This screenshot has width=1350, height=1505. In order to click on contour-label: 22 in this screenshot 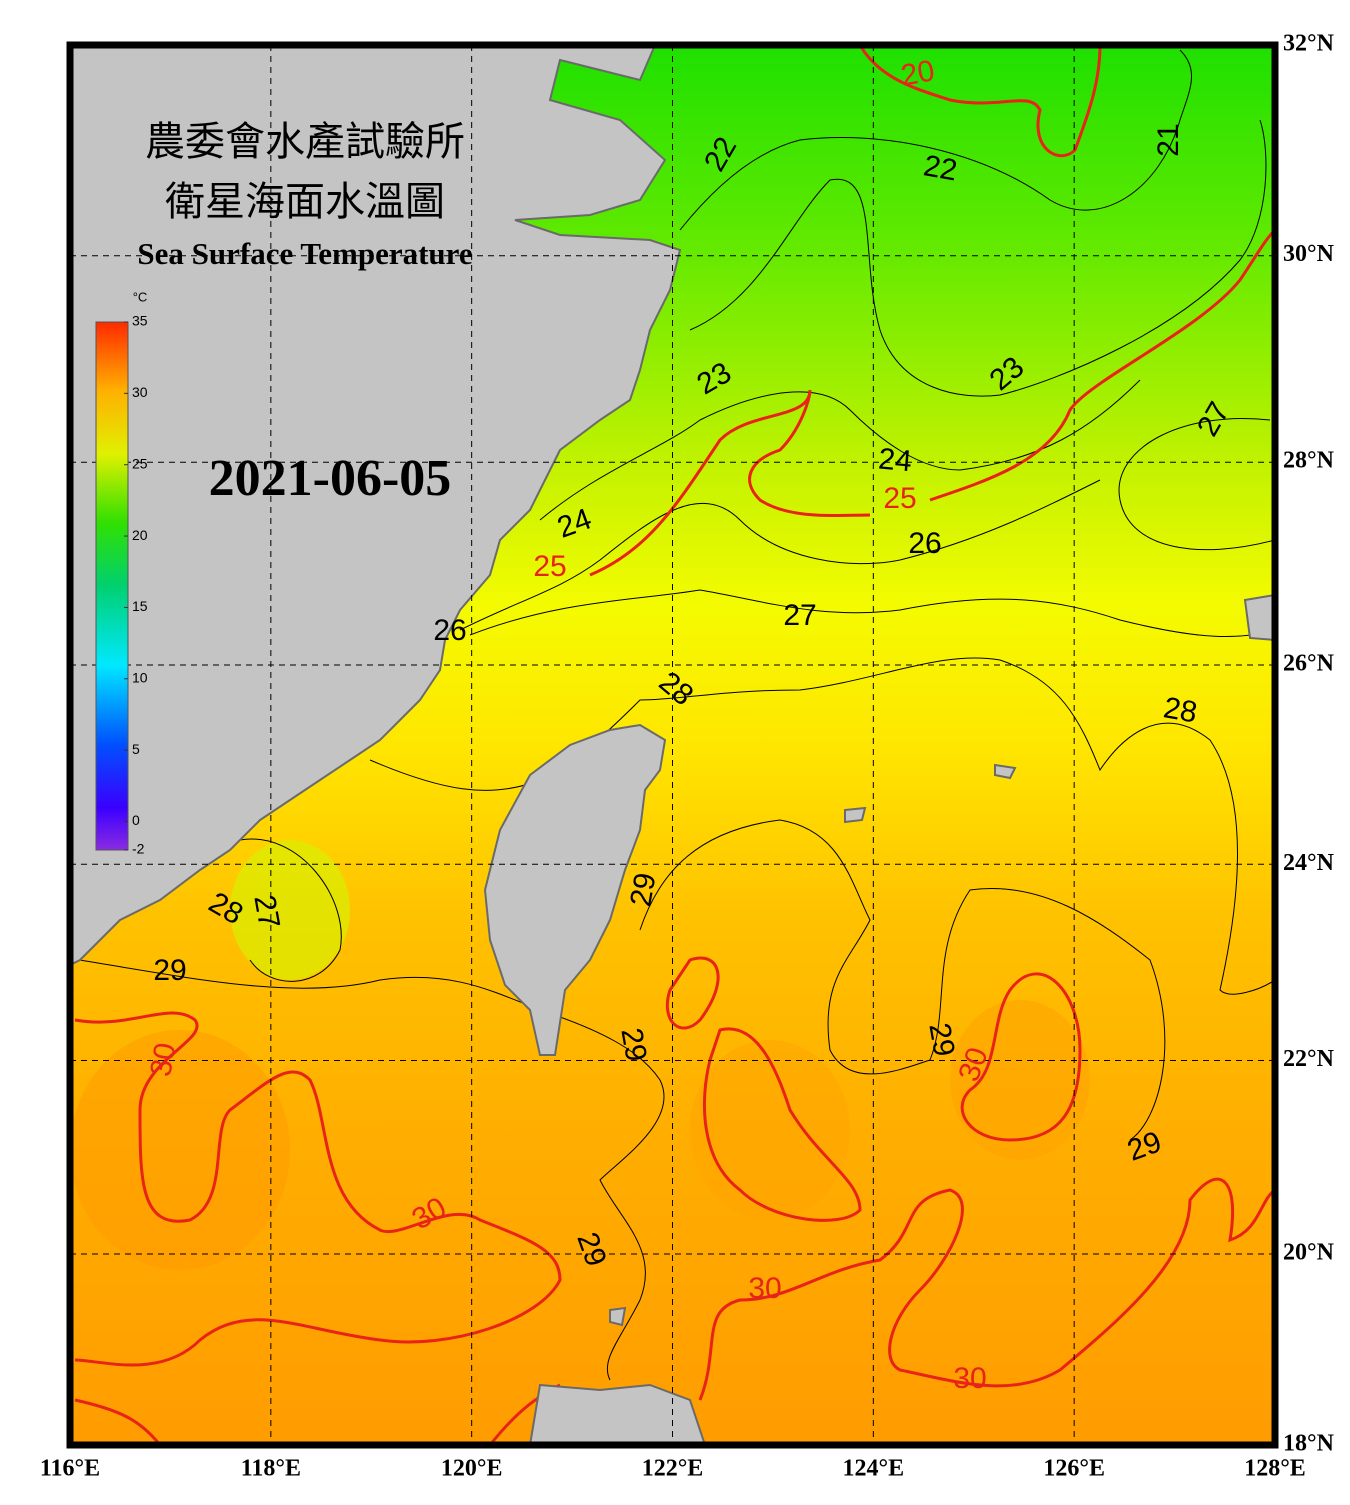, I will do `click(940, 168)`.